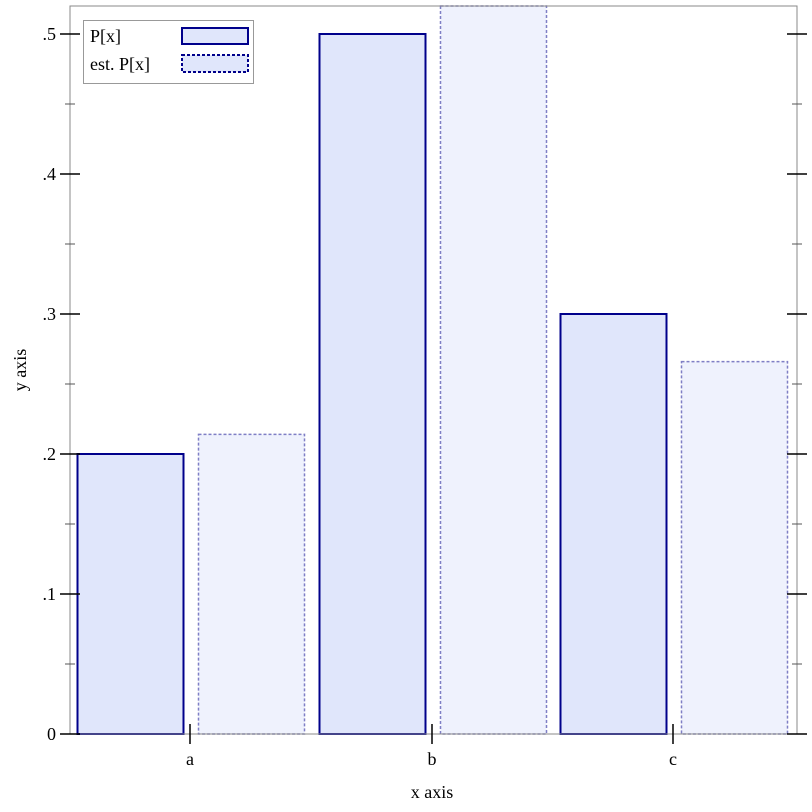  Describe the element at coordinates (50, 314) in the screenshot. I see `y-tick-label: .3` at that location.